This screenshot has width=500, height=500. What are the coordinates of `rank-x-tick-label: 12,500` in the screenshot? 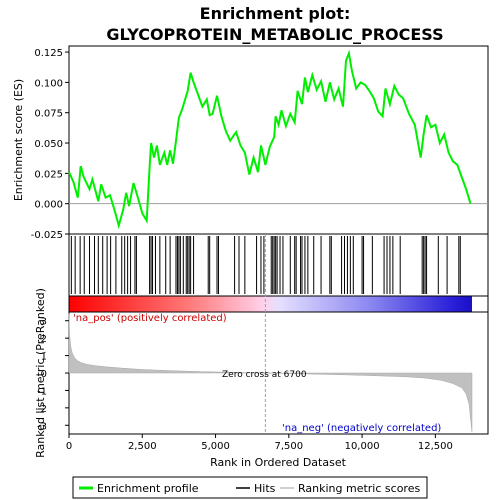 It's located at (435, 446).